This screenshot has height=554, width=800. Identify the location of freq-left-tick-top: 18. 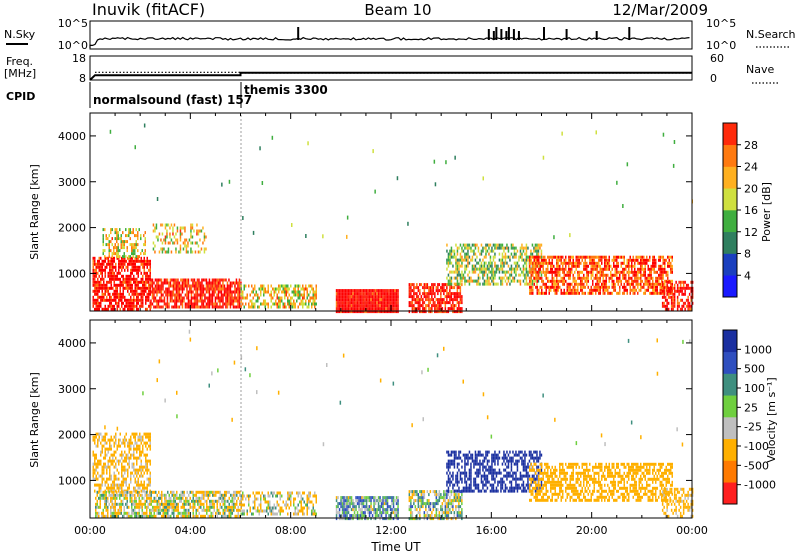
(79, 58).